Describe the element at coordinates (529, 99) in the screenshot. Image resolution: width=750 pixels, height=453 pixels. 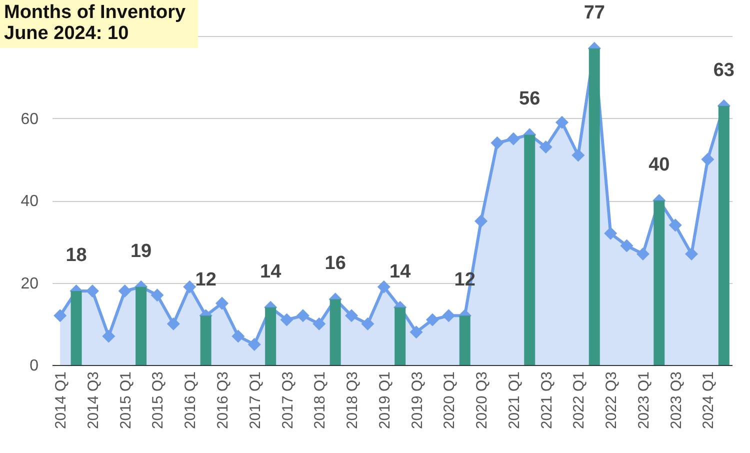
I see `data-label: 56` at that location.